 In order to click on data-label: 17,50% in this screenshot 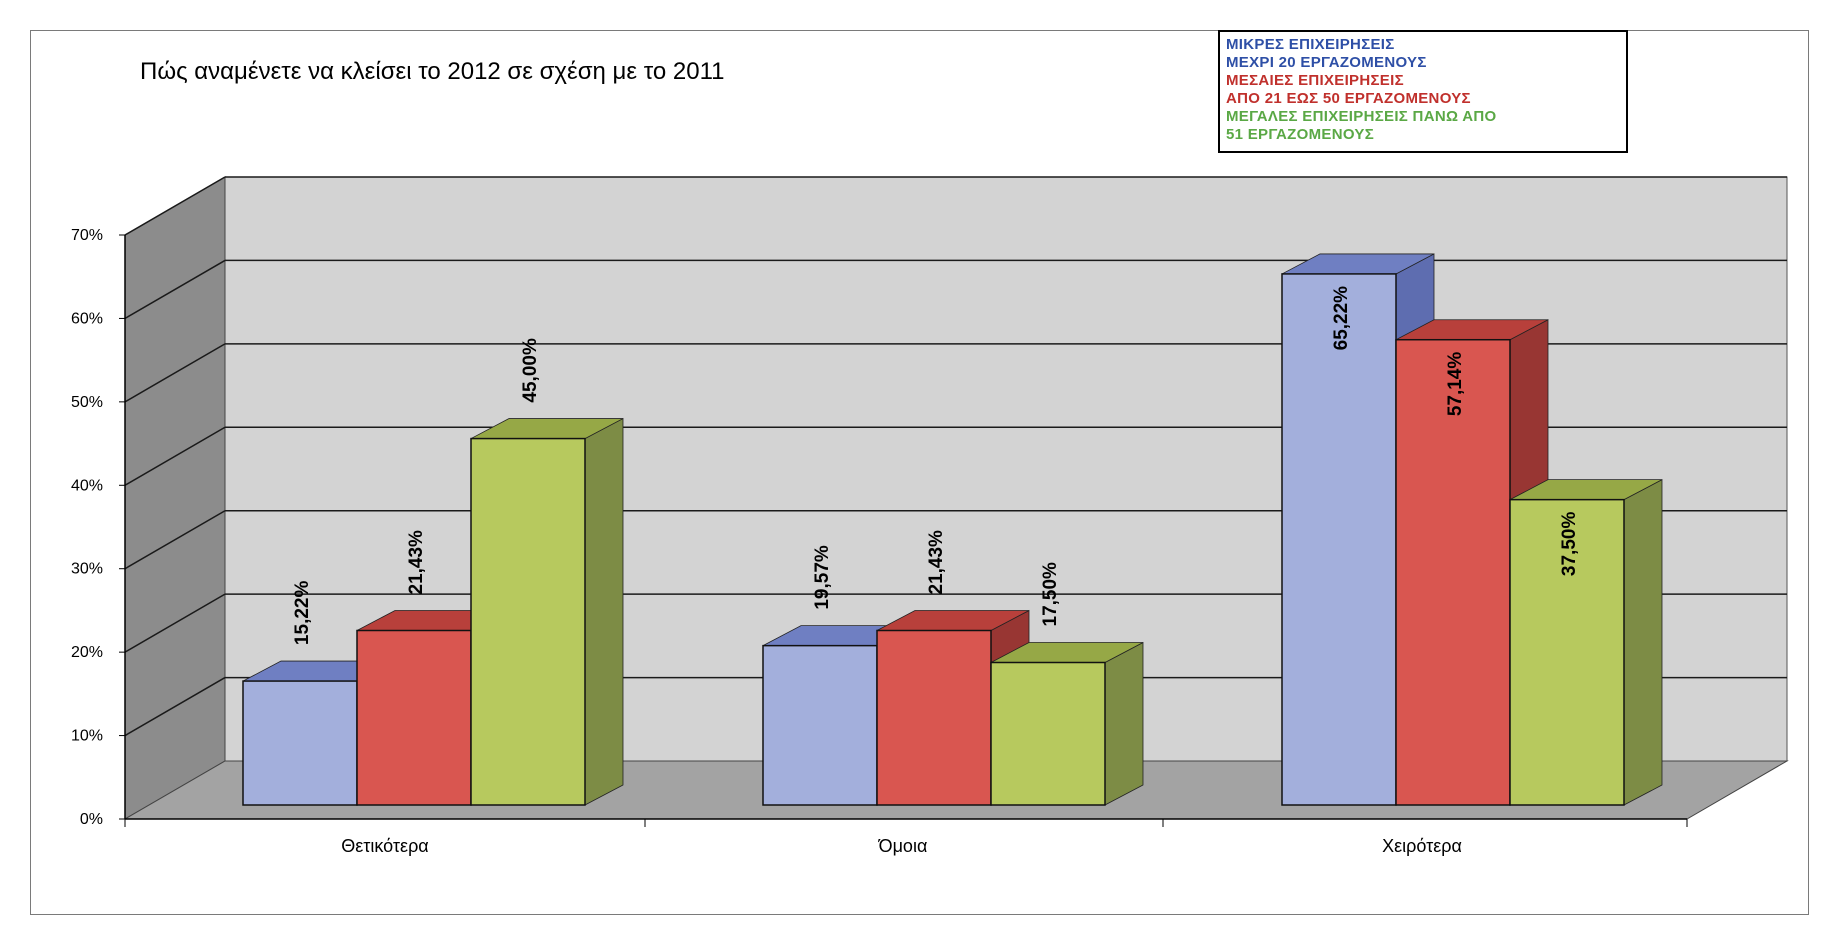, I will do `click(1050, 594)`.